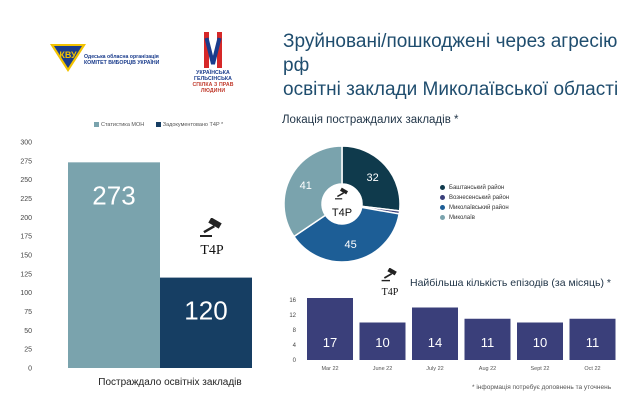 The height and width of the screenshot is (411, 640). I want to click on t4p-label-pie: T4P, so click(342, 213).